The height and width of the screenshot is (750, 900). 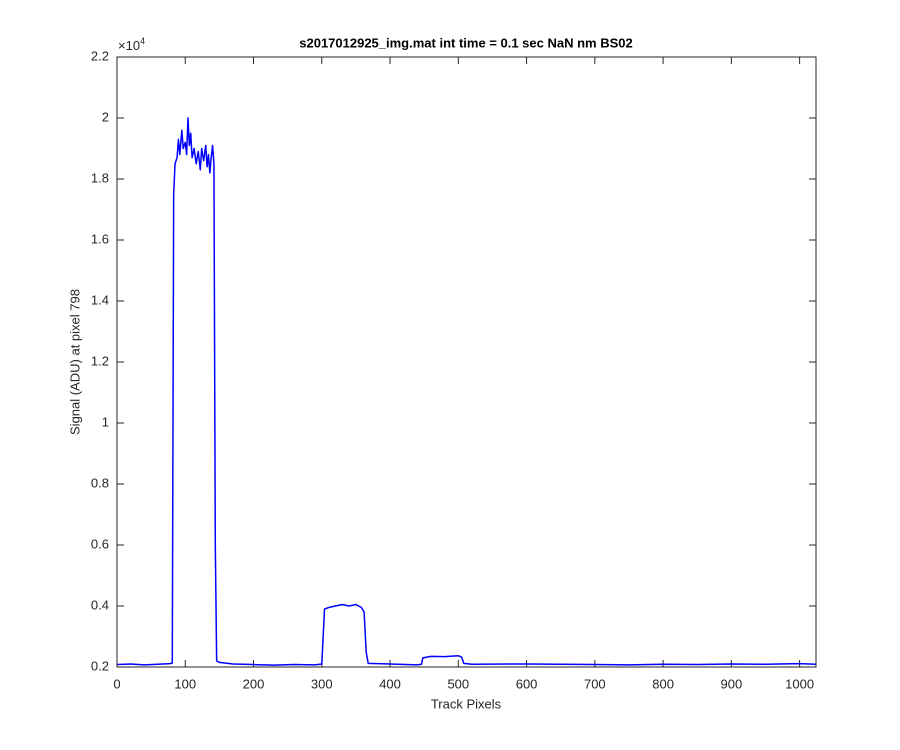 What do you see at coordinates (595, 683) in the screenshot?
I see `x-tick-label: 700` at bounding box center [595, 683].